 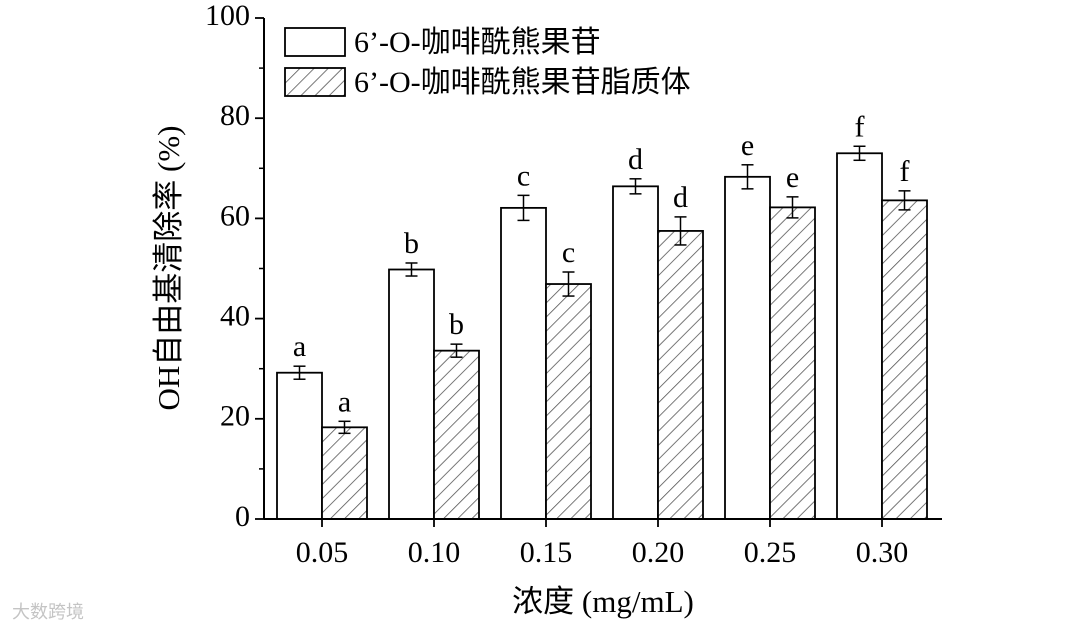 I want to click on legend-swatch-hatched, so click(x=315, y=82).